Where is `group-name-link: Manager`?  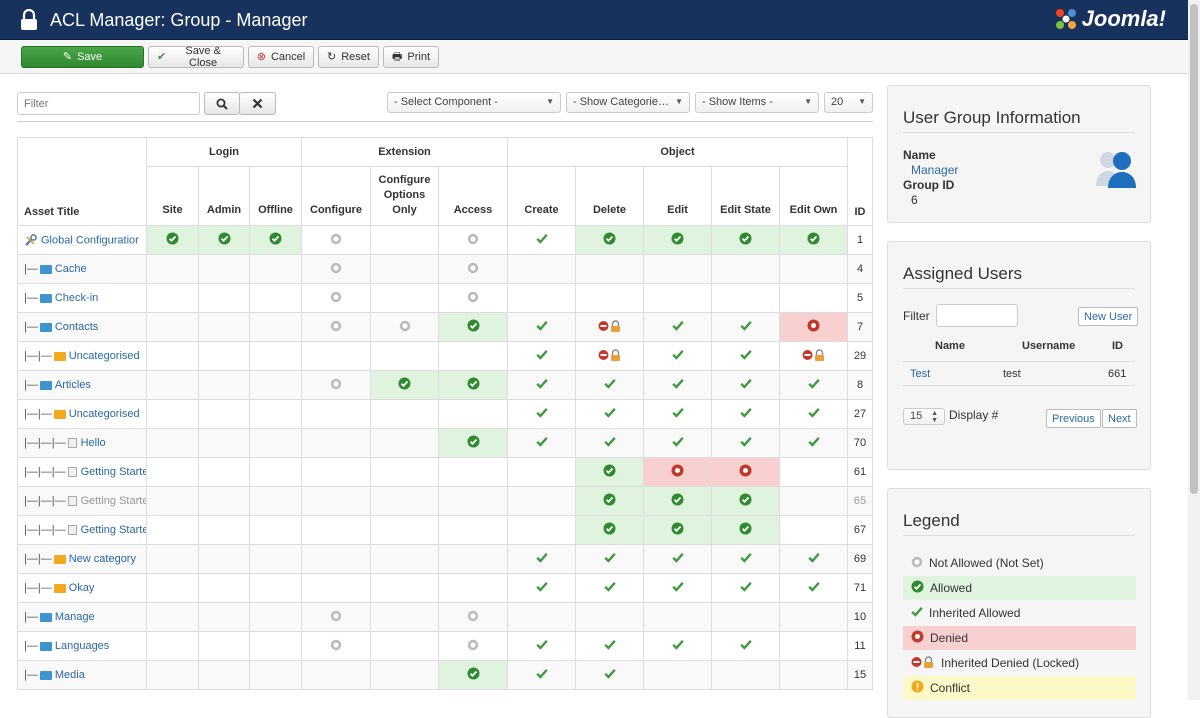 group-name-link: Manager is located at coordinates (935, 170).